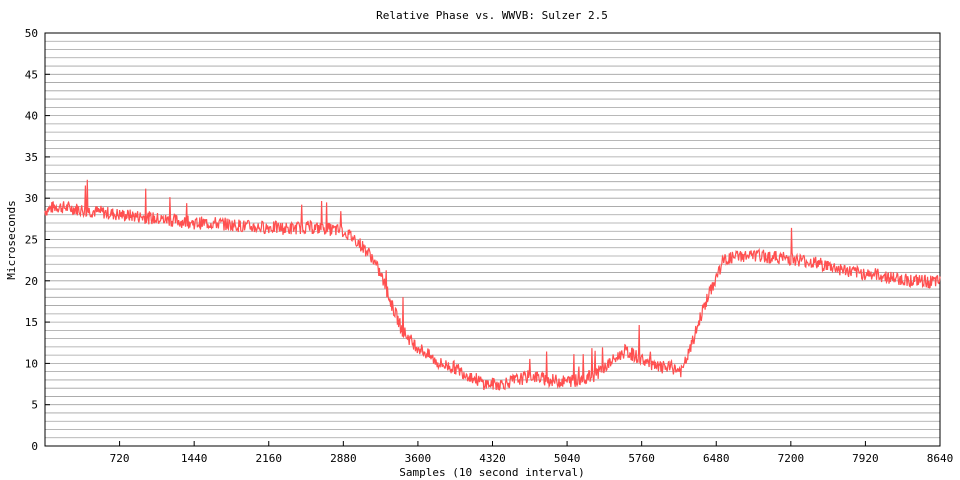 The image size is (960, 480). I want to click on y-tick-label: 15, so click(31, 322).